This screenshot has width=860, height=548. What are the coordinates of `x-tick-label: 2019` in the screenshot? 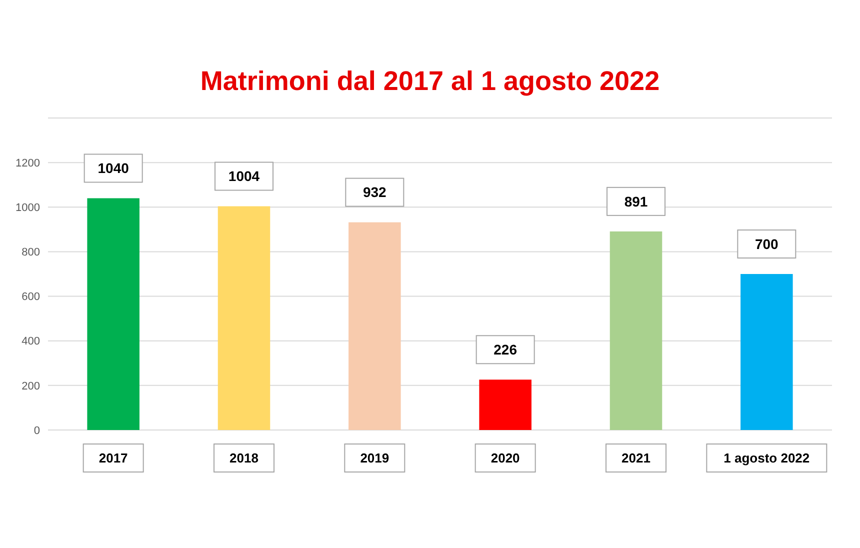 It's located at (375, 458).